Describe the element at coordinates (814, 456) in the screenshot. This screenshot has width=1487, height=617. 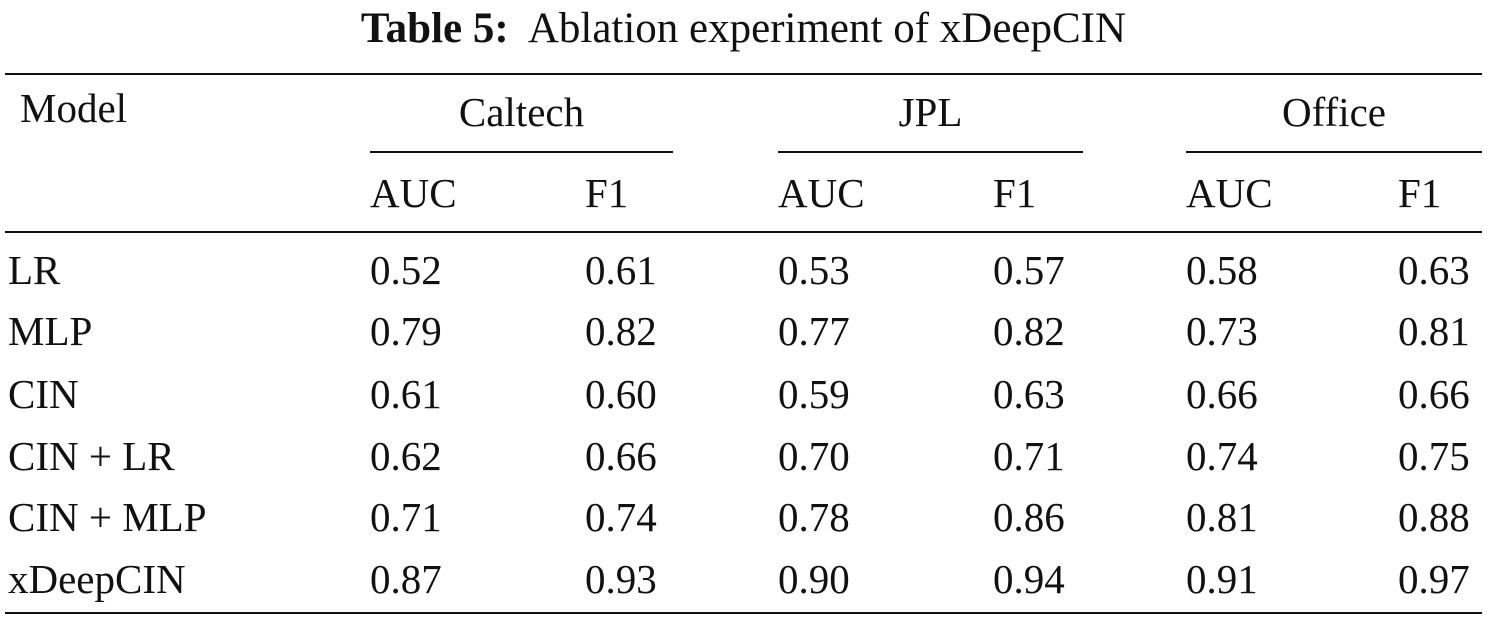
I see `table-cell: 0.70` at that location.